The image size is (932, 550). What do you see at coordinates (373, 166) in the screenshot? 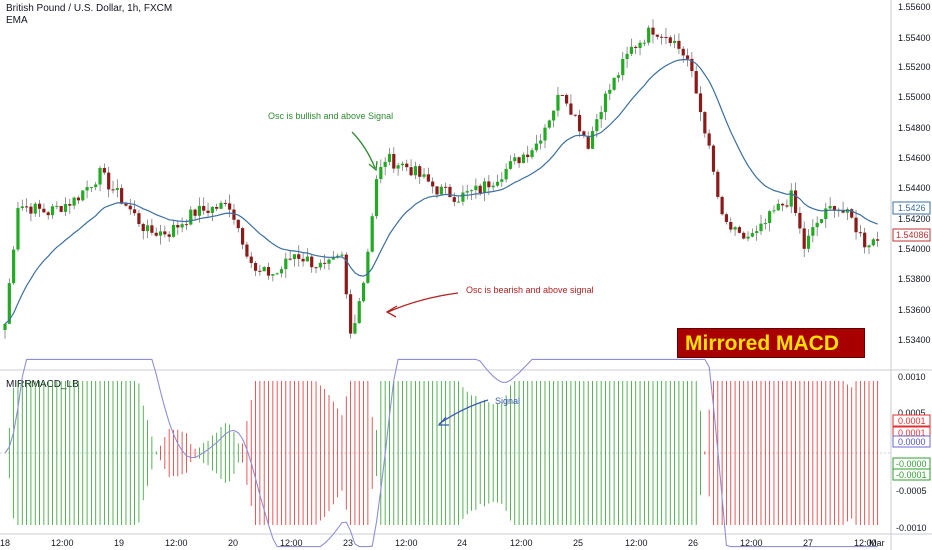
I see `bullish-arrowhead` at bounding box center [373, 166].